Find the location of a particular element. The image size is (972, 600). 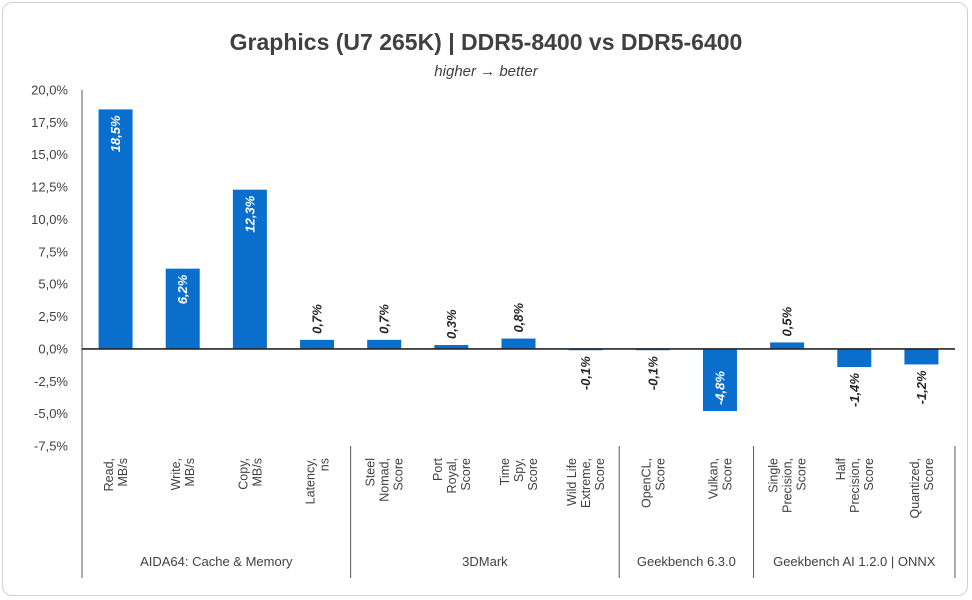

data-label: -1,4% is located at coordinates (854, 390).